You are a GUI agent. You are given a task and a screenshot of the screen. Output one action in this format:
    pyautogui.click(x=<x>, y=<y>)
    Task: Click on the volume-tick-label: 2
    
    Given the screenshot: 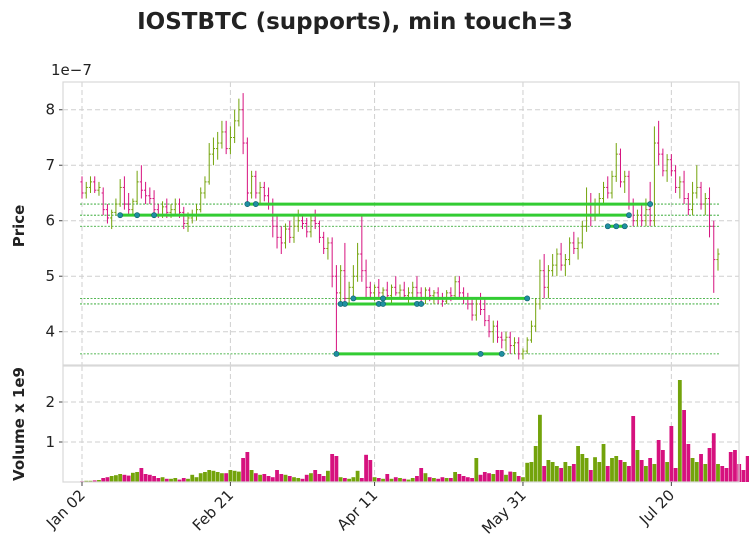 What is the action you would take?
    pyautogui.click(x=50, y=402)
    